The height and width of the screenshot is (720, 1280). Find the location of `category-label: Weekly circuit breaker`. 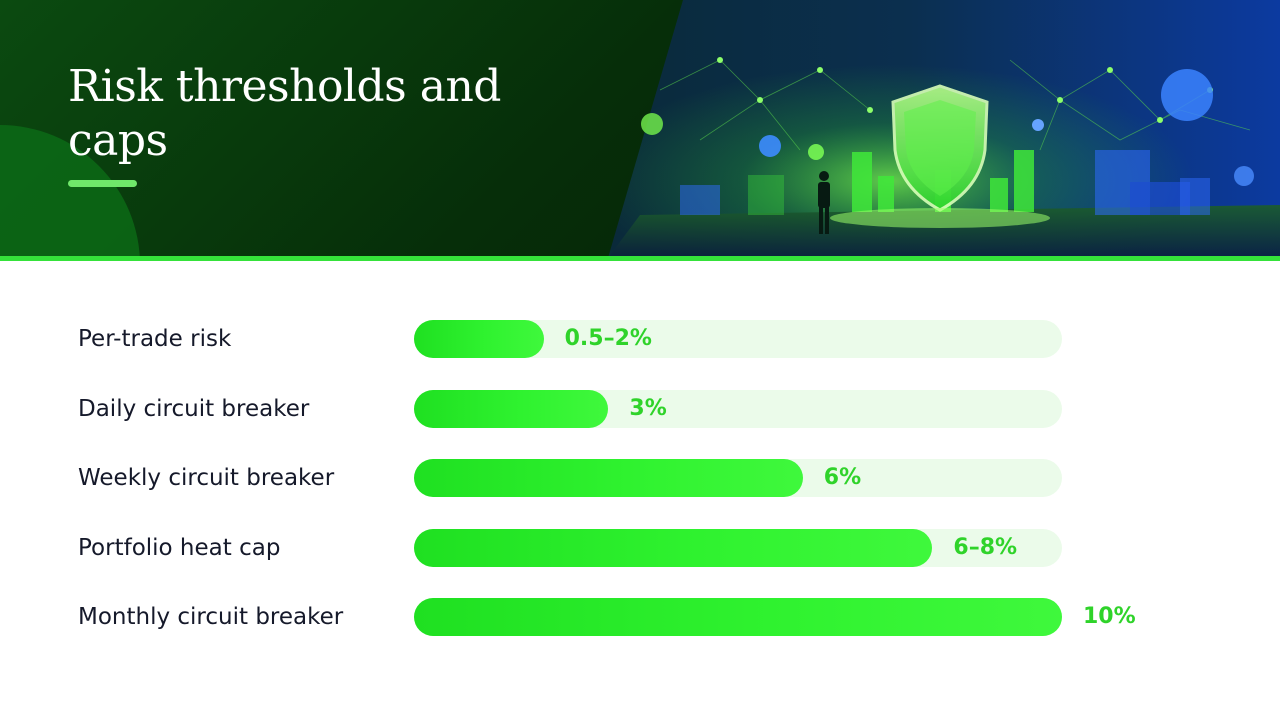

category-label: Weekly circuit breaker is located at coordinates (206, 478).